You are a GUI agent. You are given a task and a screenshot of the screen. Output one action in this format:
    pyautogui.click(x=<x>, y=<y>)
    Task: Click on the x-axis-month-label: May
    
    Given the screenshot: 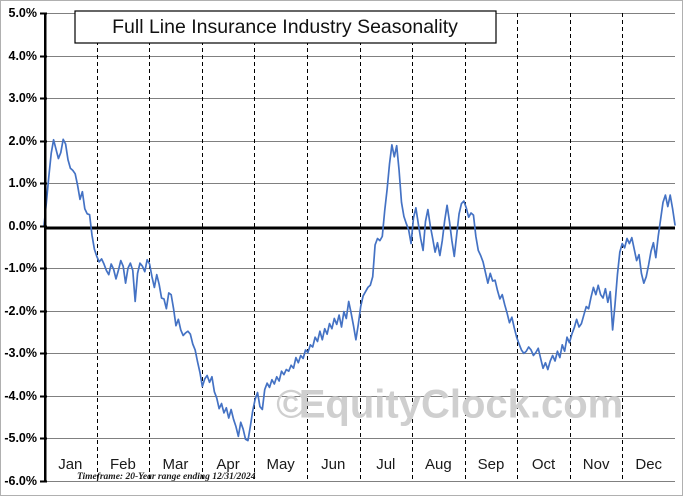 What is the action you would take?
    pyautogui.click(x=280, y=464)
    